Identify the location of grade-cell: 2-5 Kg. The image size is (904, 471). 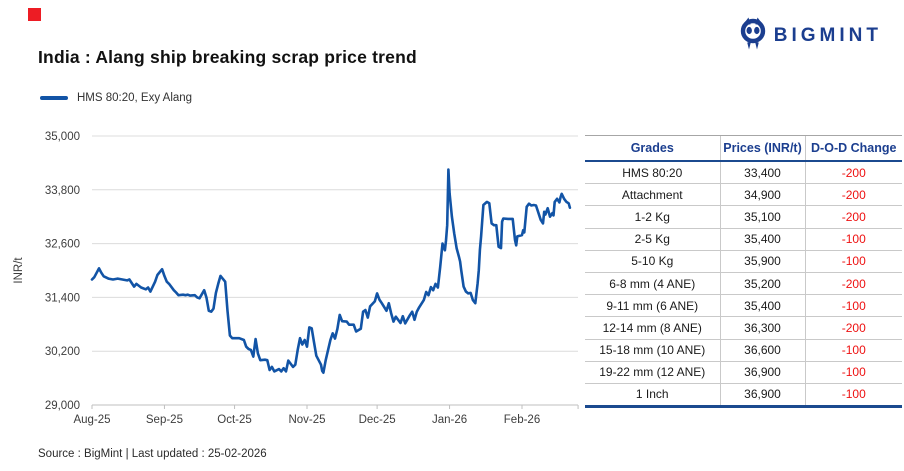
(652, 239).